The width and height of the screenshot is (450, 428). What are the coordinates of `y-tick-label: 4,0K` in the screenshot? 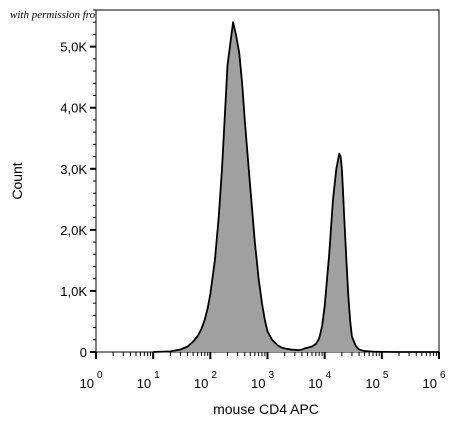 It's located at (73, 108).